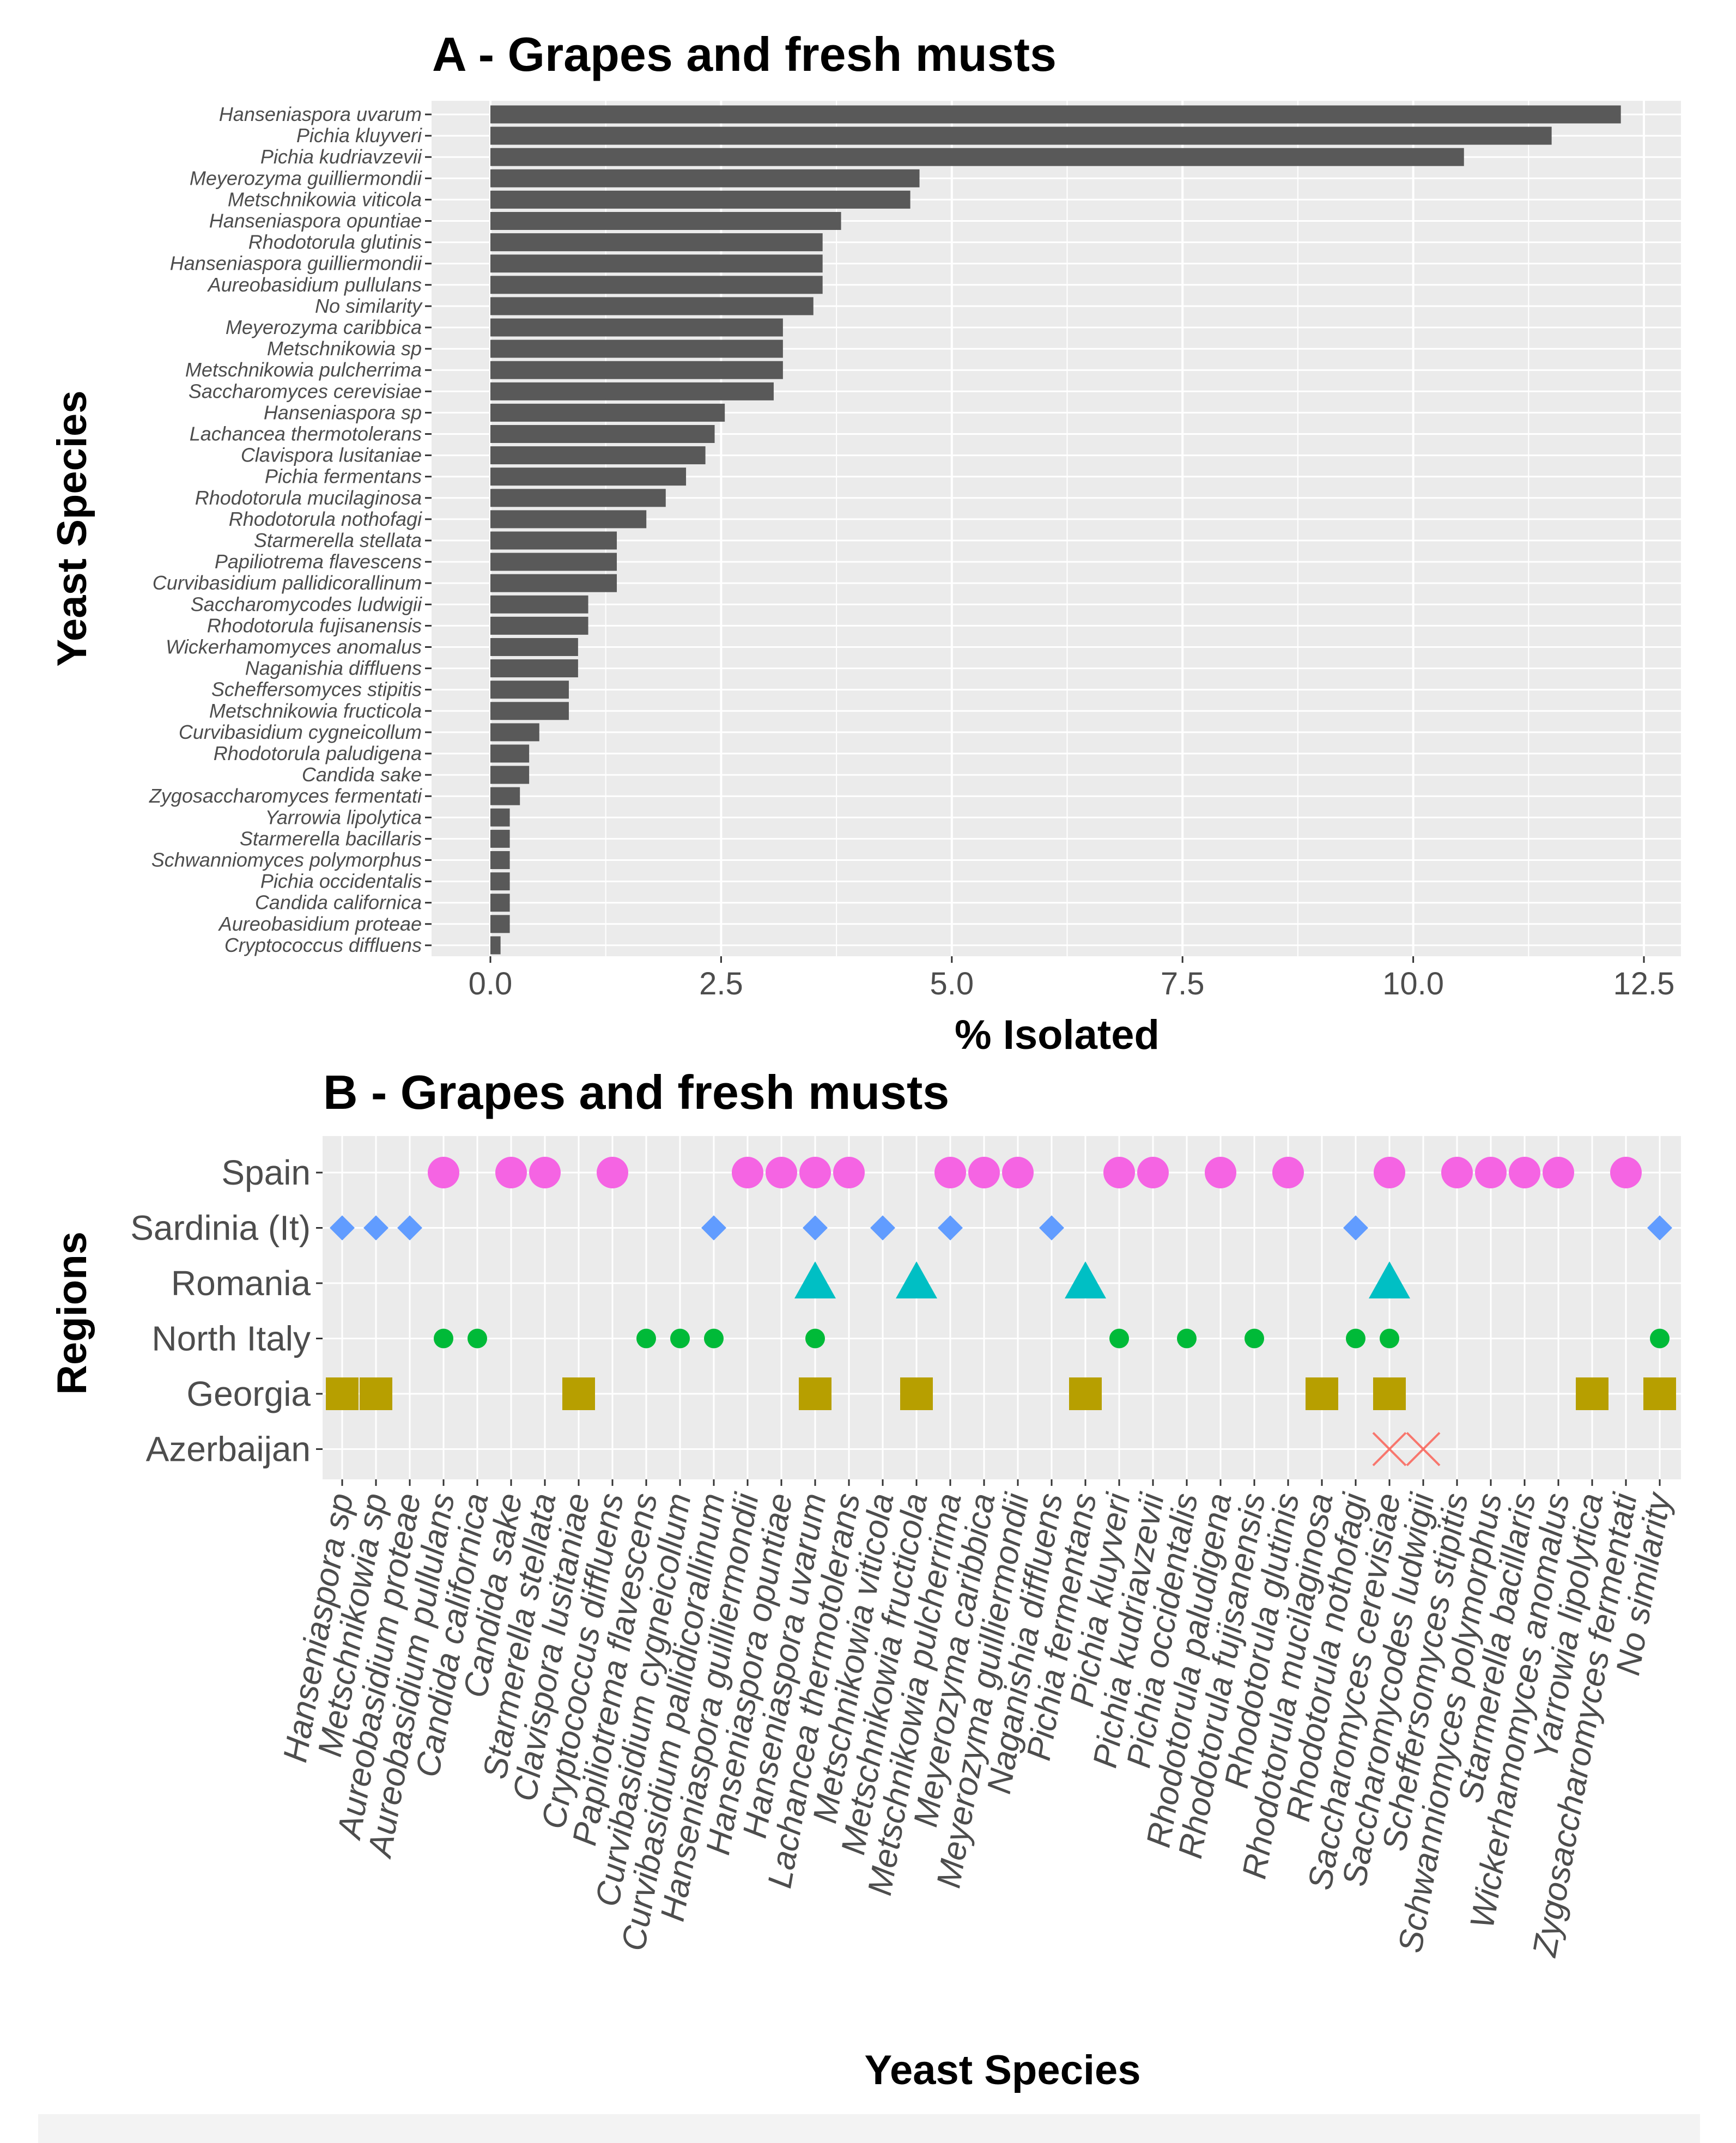  Describe the element at coordinates (510, 775) in the screenshot. I see `bar-candida-sake` at that location.